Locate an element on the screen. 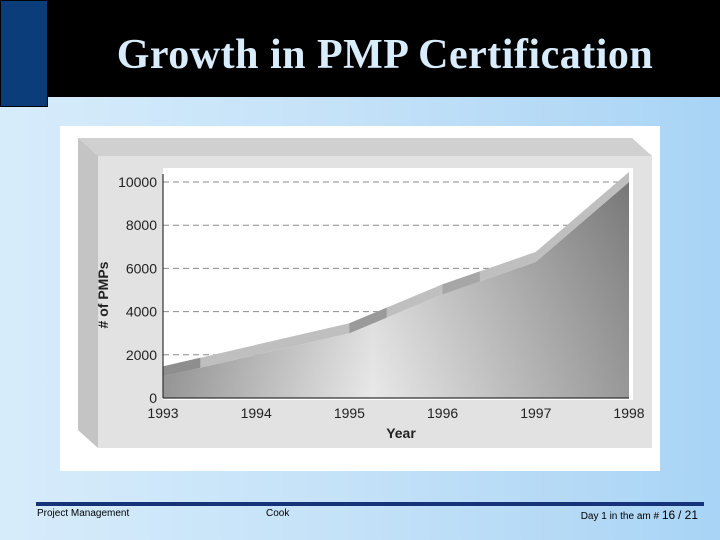  footer-rule is located at coordinates (370, 504).